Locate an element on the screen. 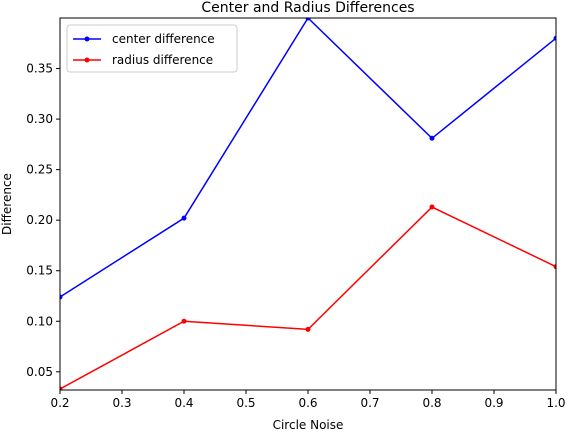 This screenshot has height=433, width=567. legend-marker-center-difference is located at coordinates (87, 39).